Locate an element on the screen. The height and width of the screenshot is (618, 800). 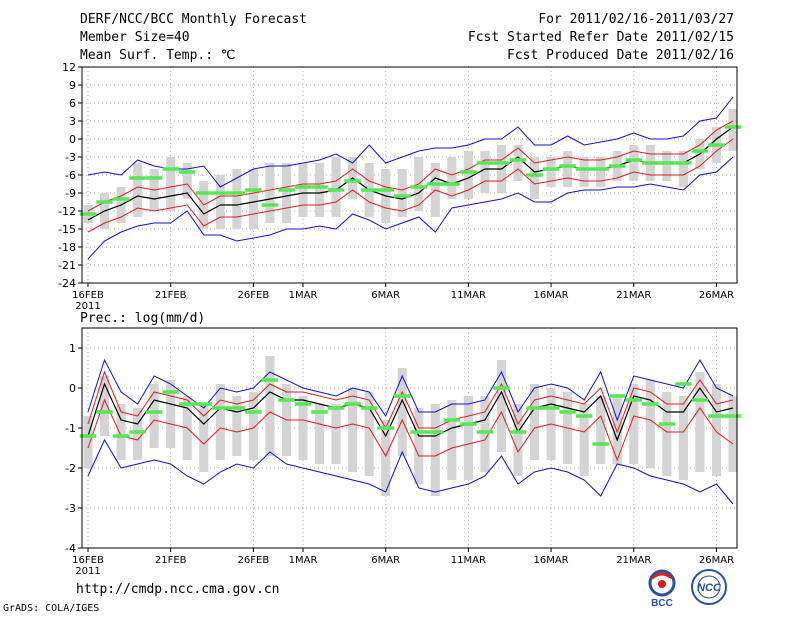
temp-lower-band-line is located at coordinates (410, 185).